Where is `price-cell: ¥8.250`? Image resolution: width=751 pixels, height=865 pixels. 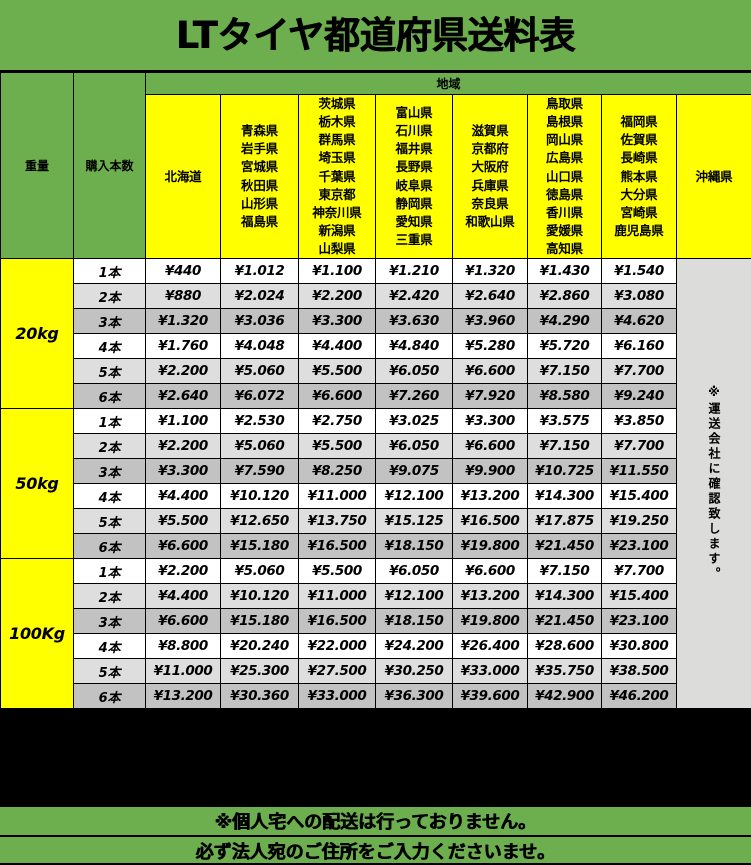 price-cell: ¥8.250 is located at coordinates (337, 471).